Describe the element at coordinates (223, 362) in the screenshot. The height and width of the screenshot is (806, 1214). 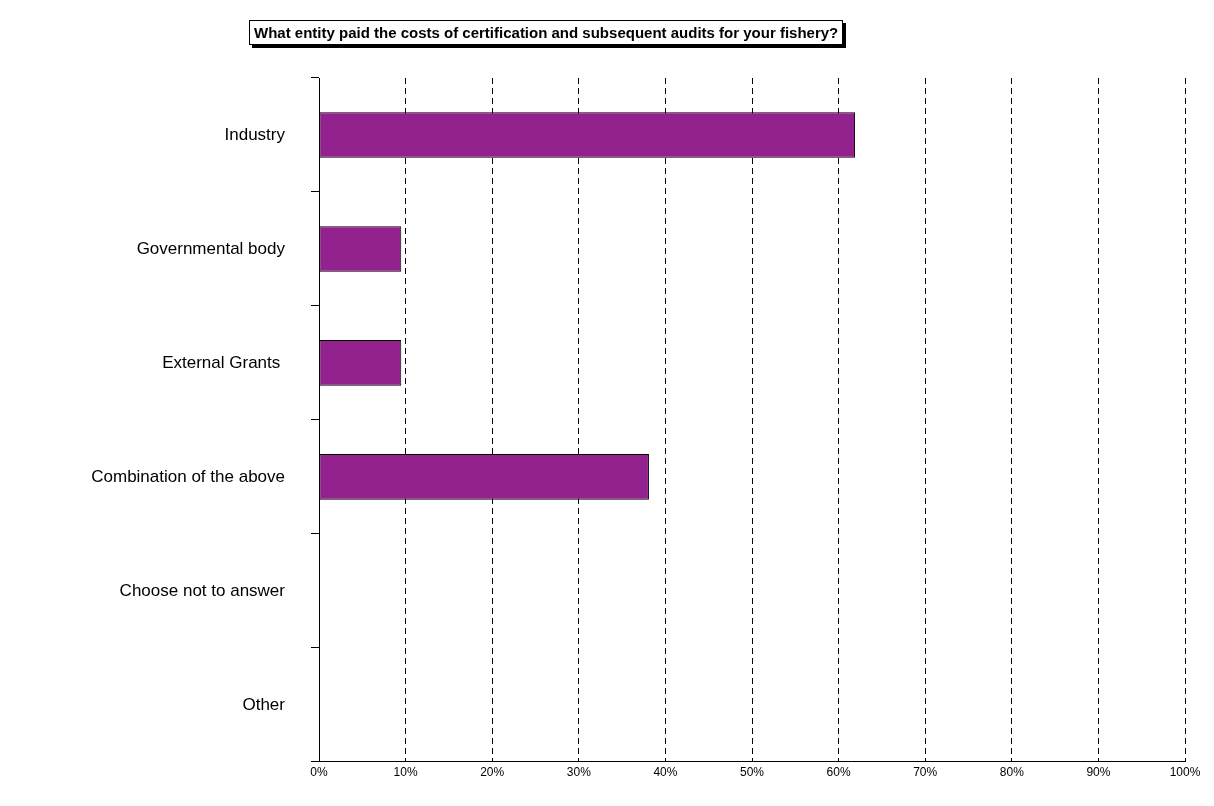
I see `y-tick-label: External Grants` at that location.